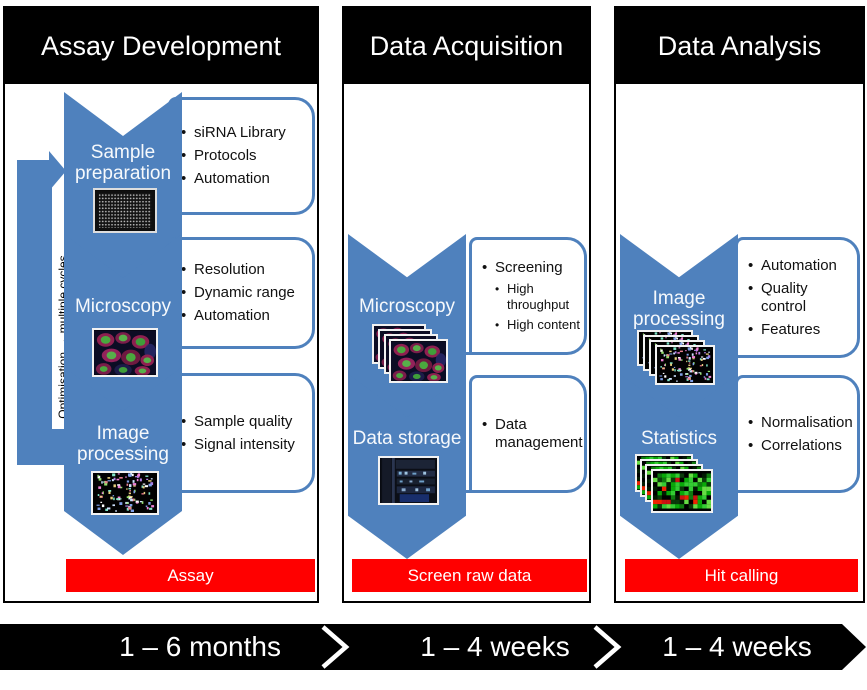 This screenshot has height=690, width=867. What do you see at coordinates (741, 575) in the screenshot?
I see `banner-hit-calling: Hit calling` at bounding box center [741, 575].